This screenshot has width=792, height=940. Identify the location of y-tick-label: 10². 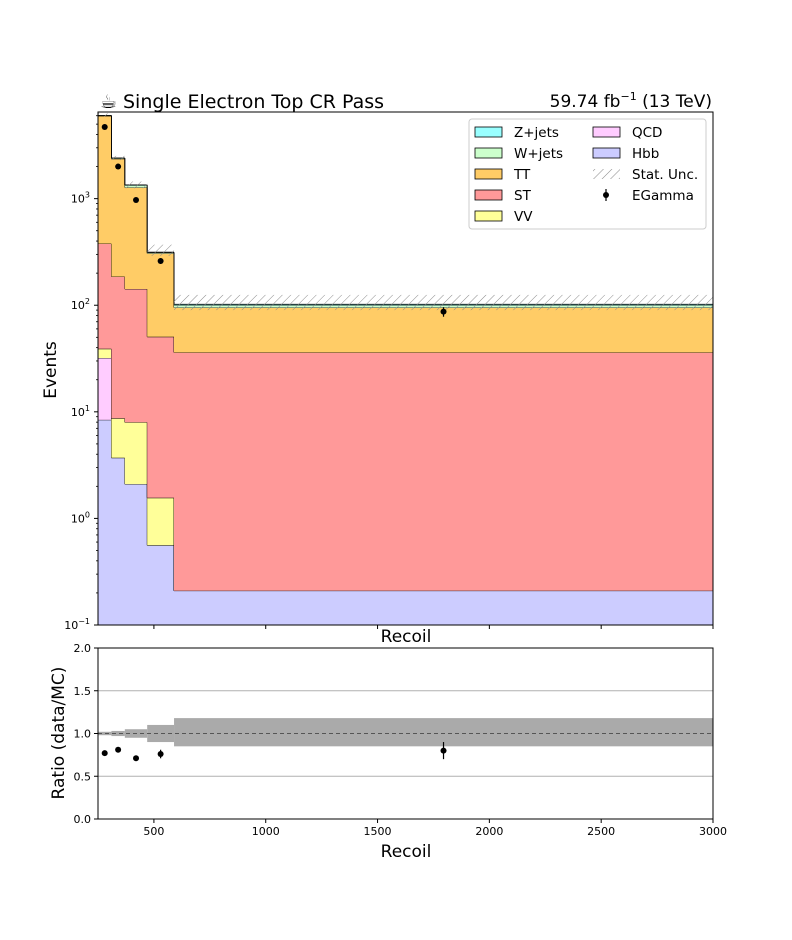
(80, 304).